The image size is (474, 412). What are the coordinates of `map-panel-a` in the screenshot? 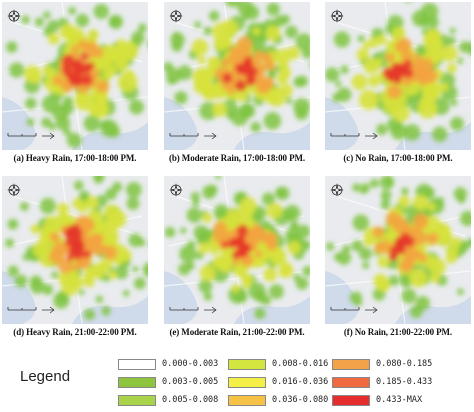 It's located at (75, 76).